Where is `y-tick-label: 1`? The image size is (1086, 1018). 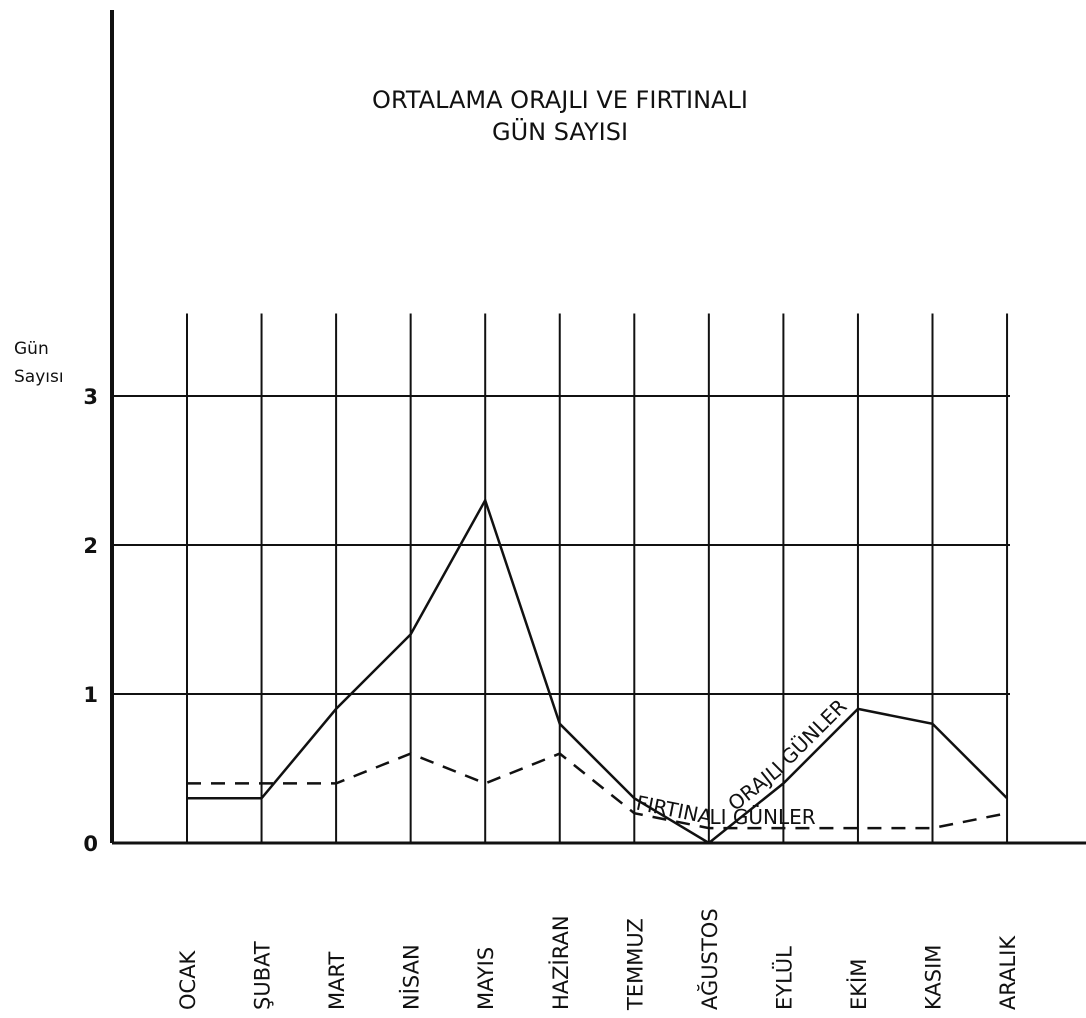
y-tick-label: 1 is located at coordinates (90, 695).